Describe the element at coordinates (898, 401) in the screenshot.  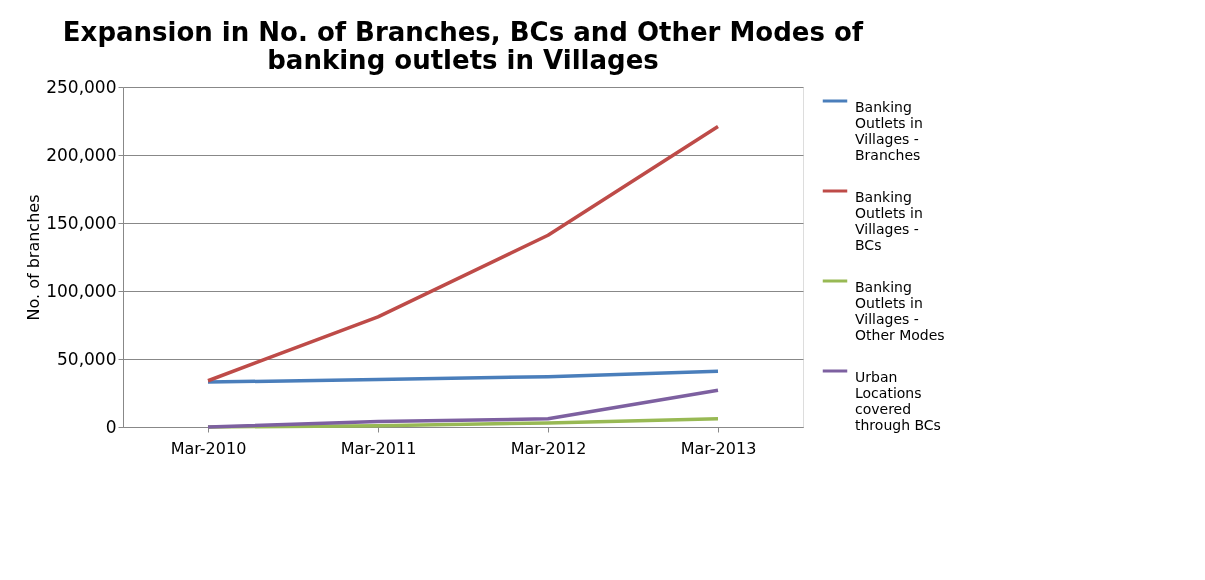
I see `legend-label: Urban Locations covered through BCs` at that location.